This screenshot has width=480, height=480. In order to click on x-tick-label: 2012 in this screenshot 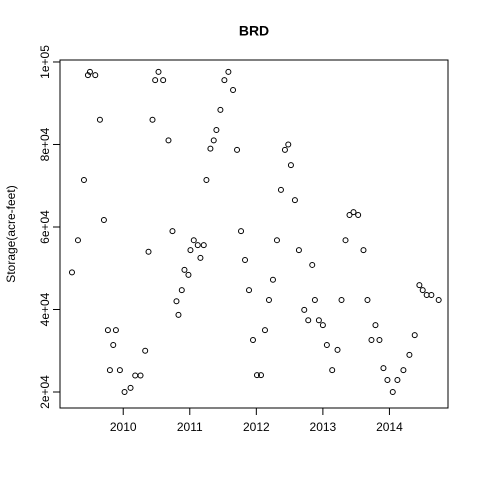, I will do `click(256, 427)`.